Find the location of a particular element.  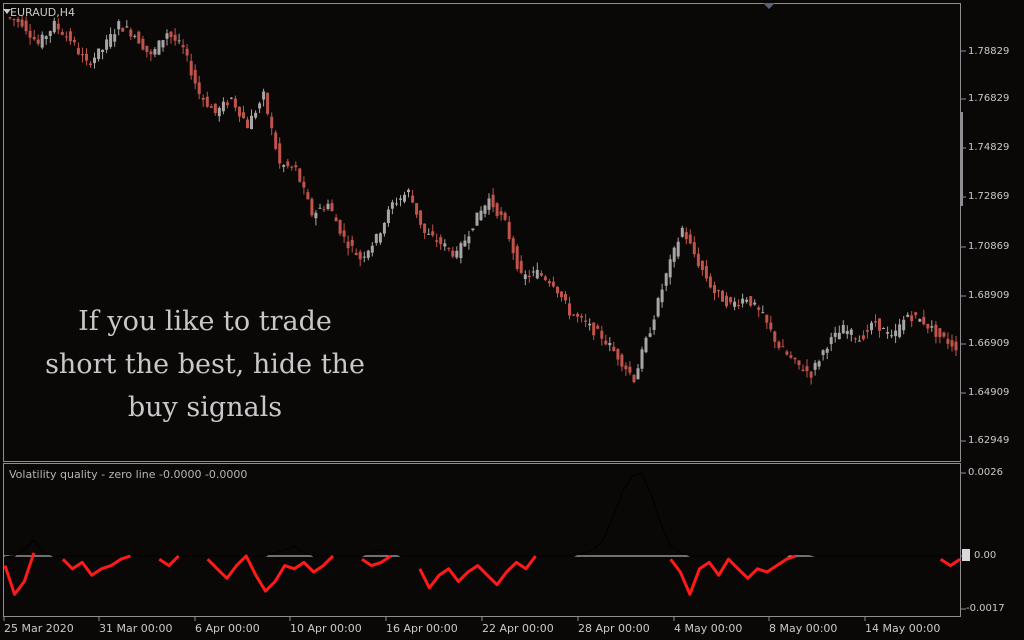

price-scale-handle is located at coordinates (961, 159).